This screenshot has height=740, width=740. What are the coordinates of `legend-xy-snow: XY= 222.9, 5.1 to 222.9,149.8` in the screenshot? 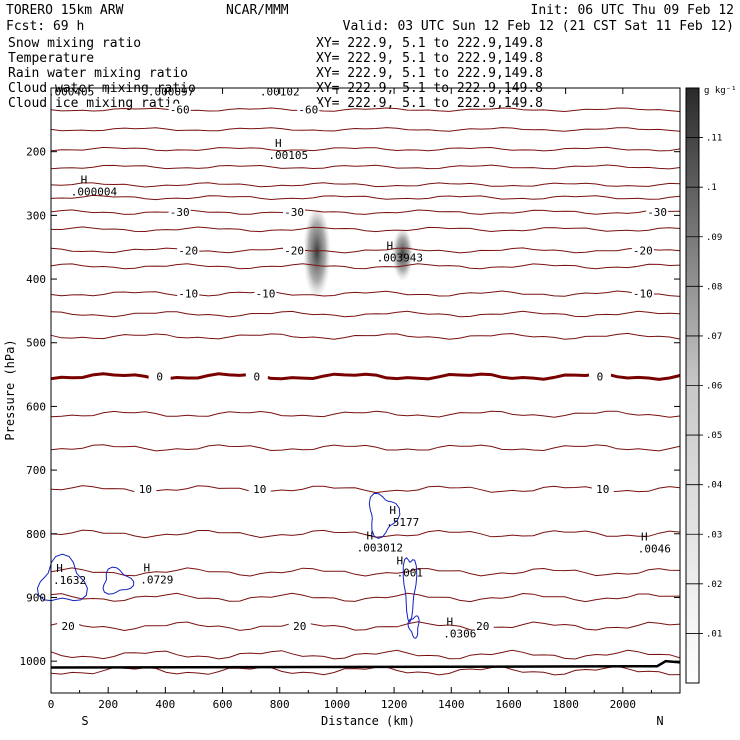 It's located at (429, 43).